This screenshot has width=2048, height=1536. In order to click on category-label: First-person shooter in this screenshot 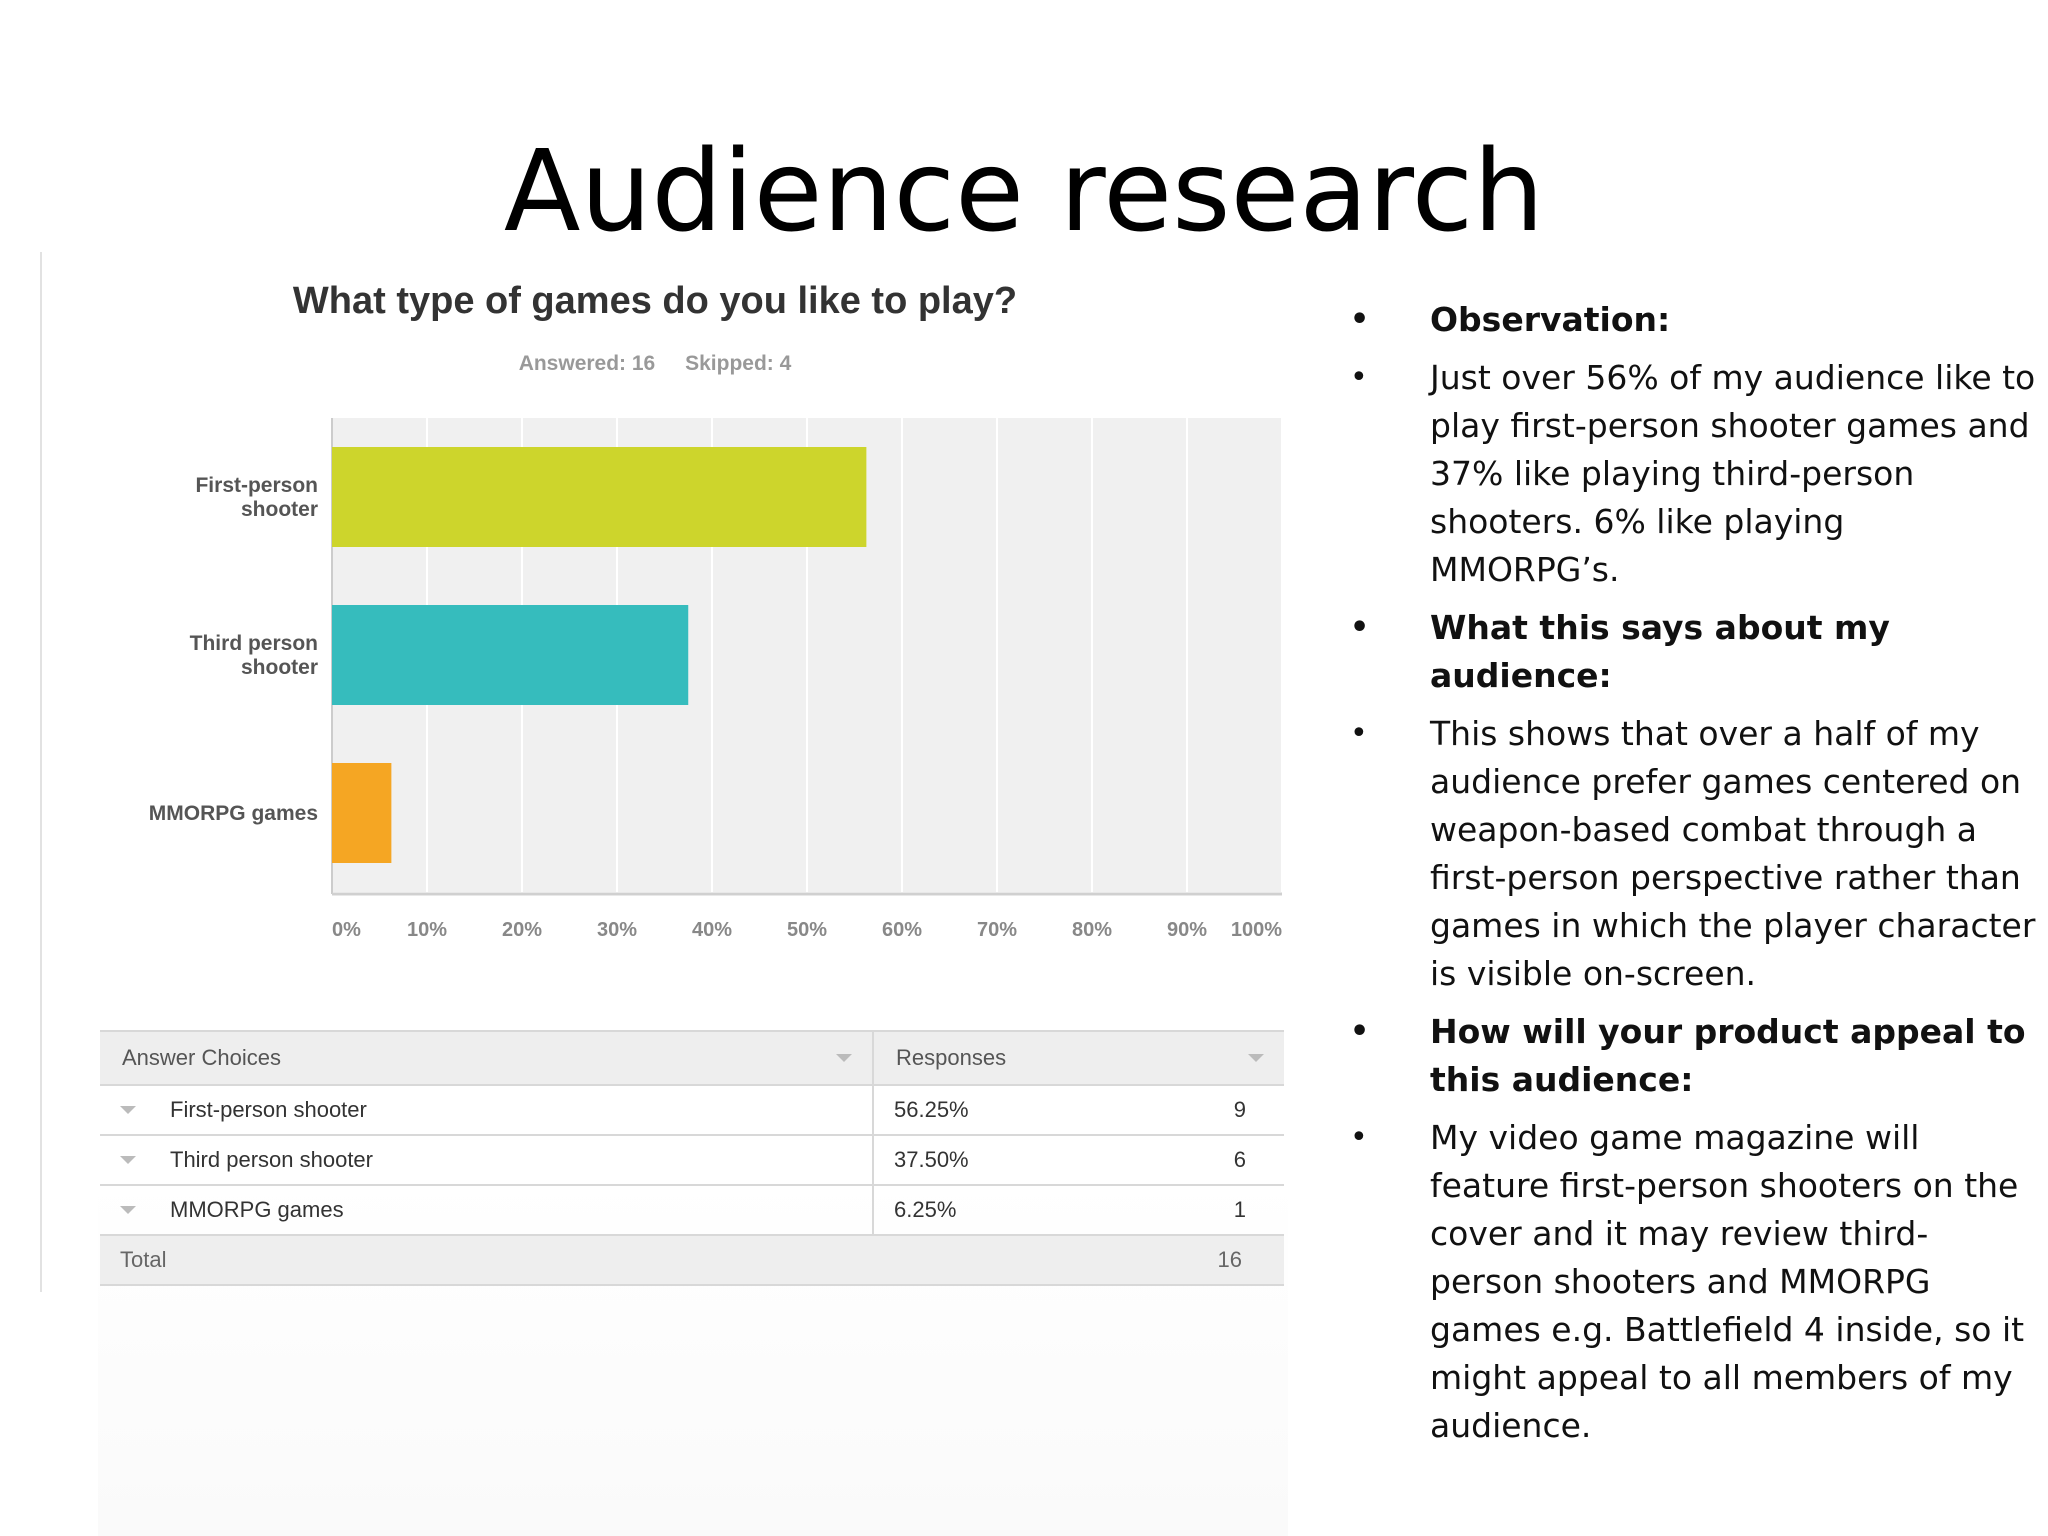, I will do `click(256, 497)`.